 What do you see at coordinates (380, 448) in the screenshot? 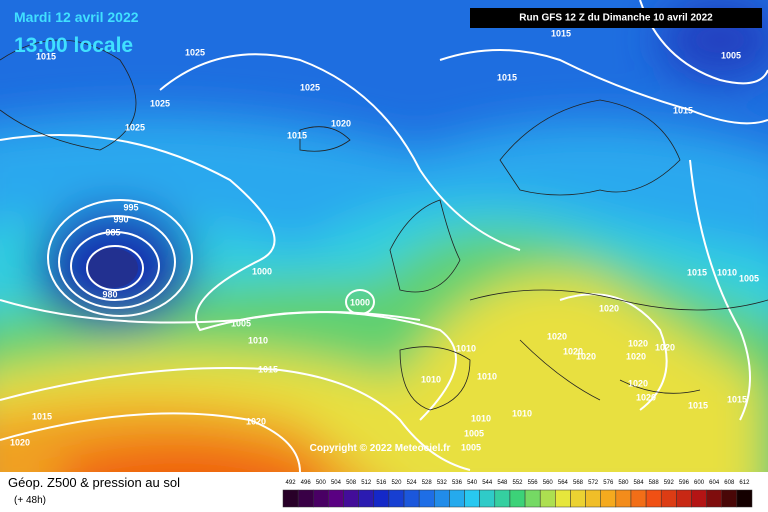
I see `copyright: Copyright © 2022 Meteociel.fr` at bounding box center [380, 448].